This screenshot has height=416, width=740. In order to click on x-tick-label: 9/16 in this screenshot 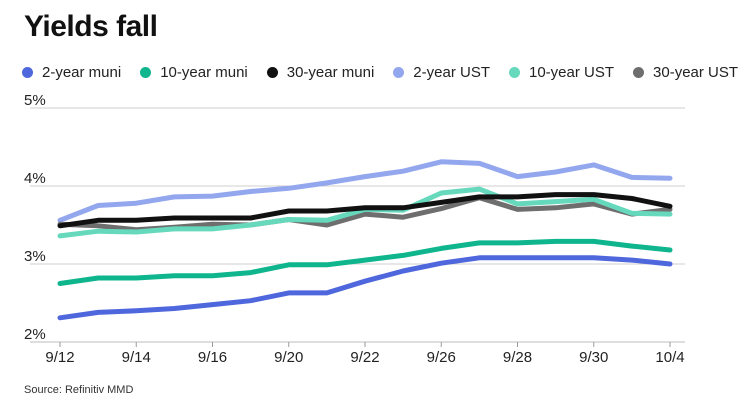, I will do `click(212, 357)`.